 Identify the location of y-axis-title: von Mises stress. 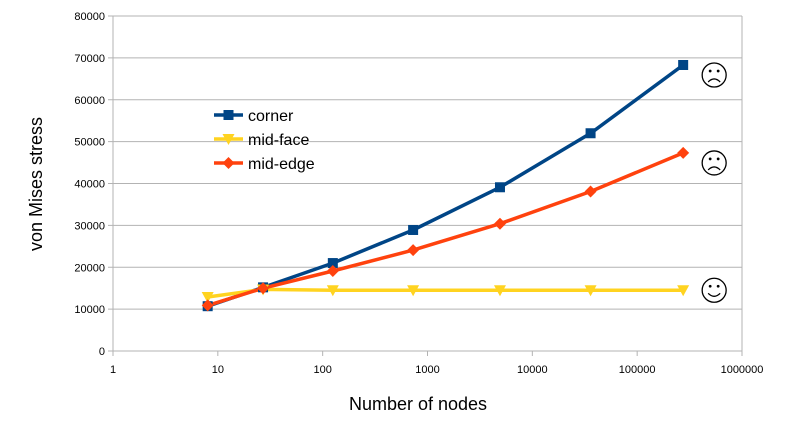
(36, 184).